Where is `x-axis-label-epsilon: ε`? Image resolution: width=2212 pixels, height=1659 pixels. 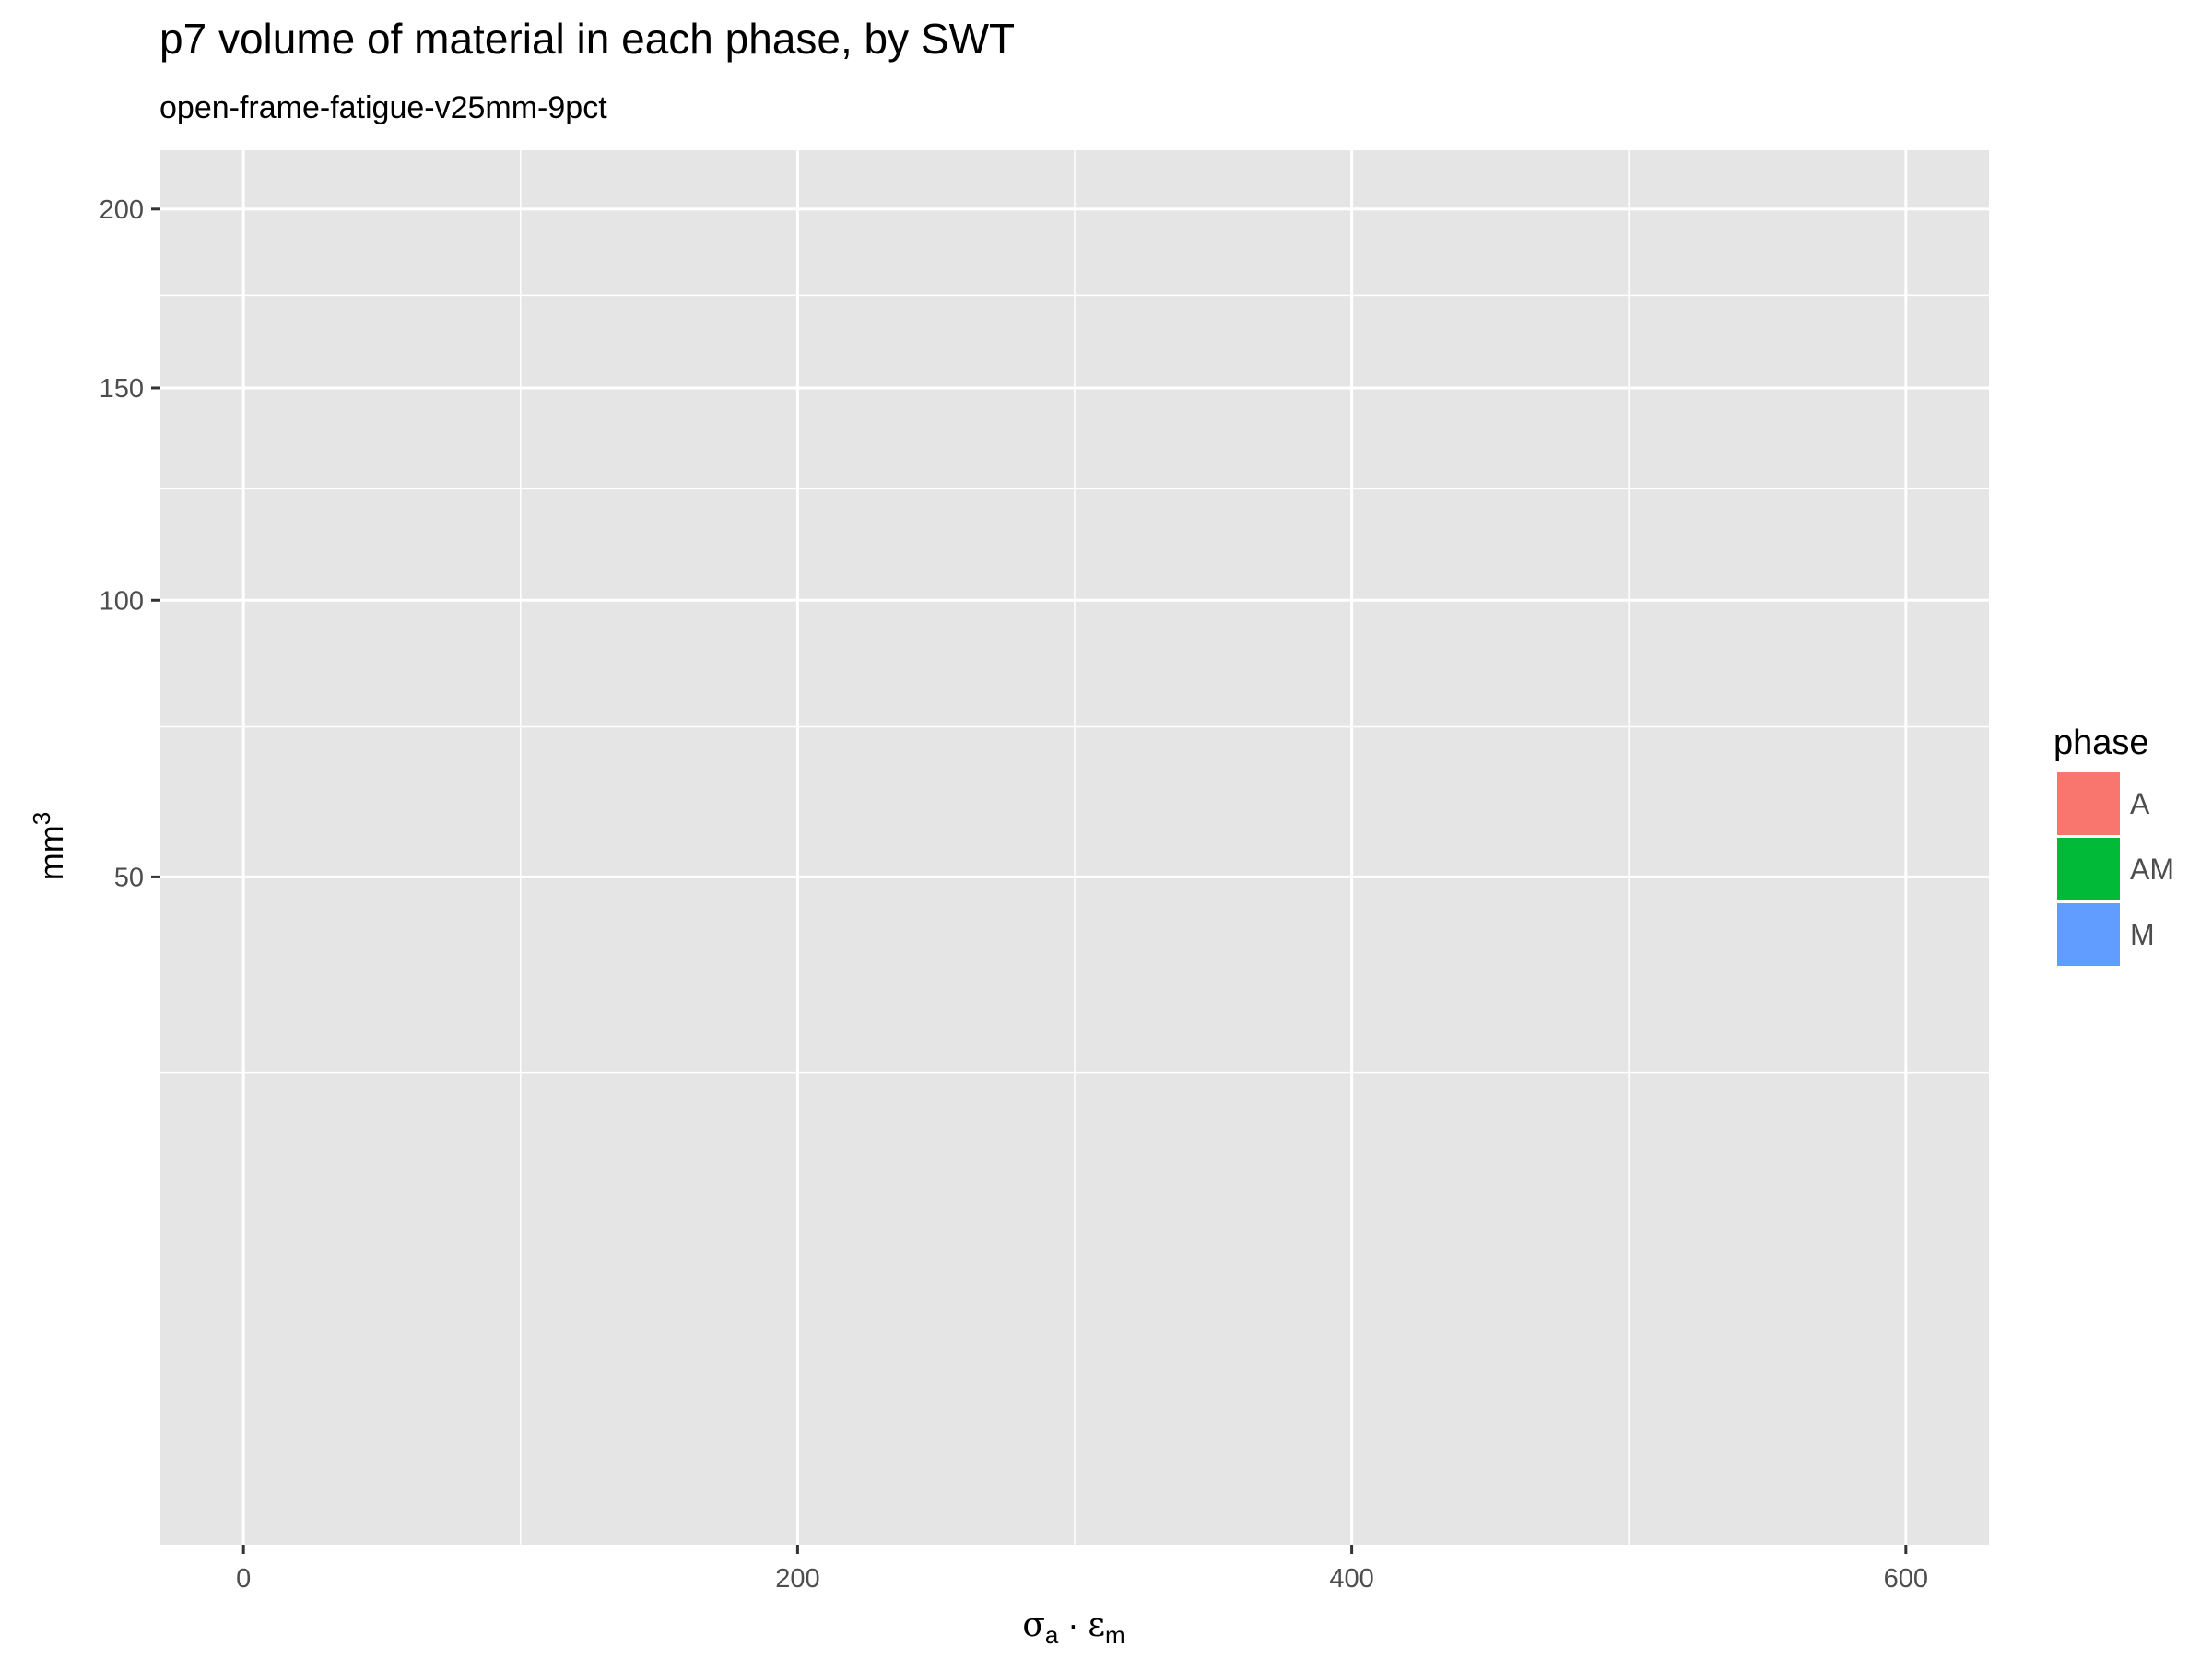 x-axis-label-epsilon: ε is located at coordinates (1096, 1625).